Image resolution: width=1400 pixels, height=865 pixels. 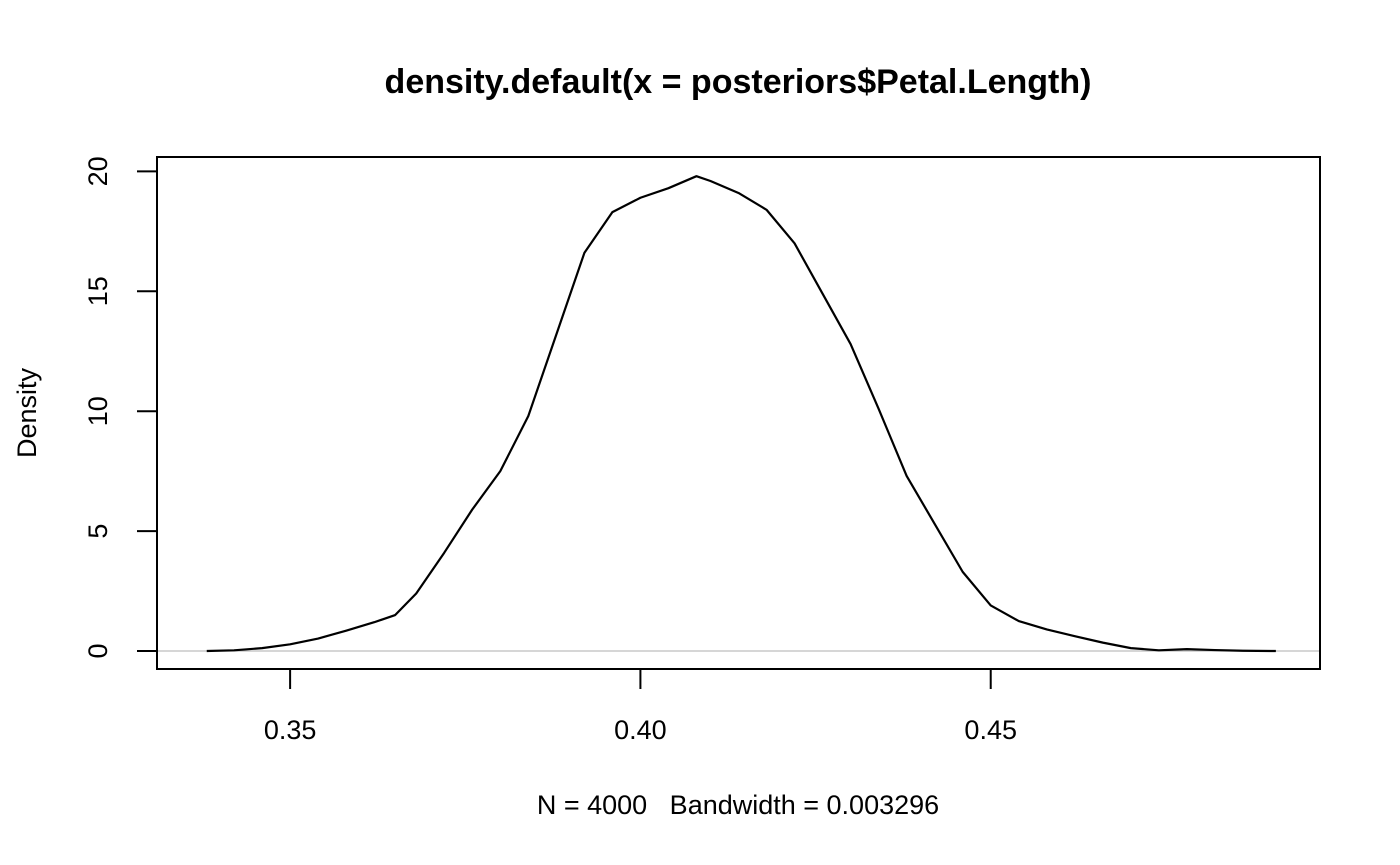 What do you see at coordinates (98, 650) in the screenshot?
I see `y-tick-label: 0` at bounding box center [98, 650].